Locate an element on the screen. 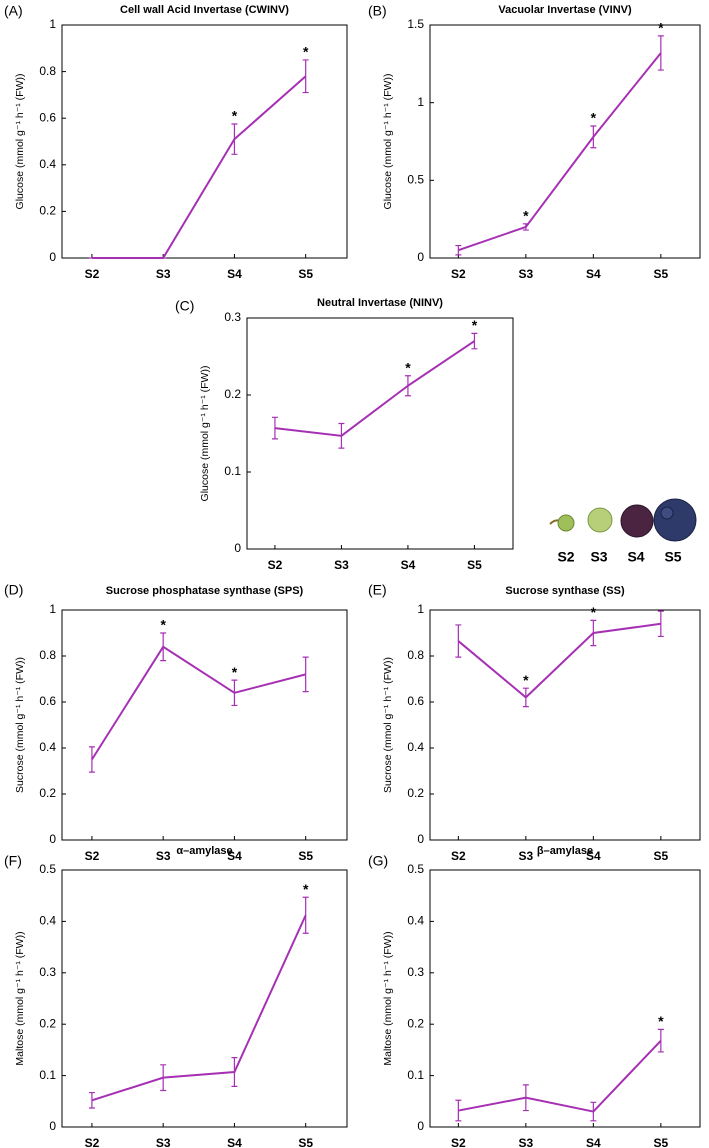 The width and height of the screenshot is (709, 1148). y-axis-label: Sucrose (mmol g⁻¹ h⁻¹ (FW)) is located at coordinates (388, 725).